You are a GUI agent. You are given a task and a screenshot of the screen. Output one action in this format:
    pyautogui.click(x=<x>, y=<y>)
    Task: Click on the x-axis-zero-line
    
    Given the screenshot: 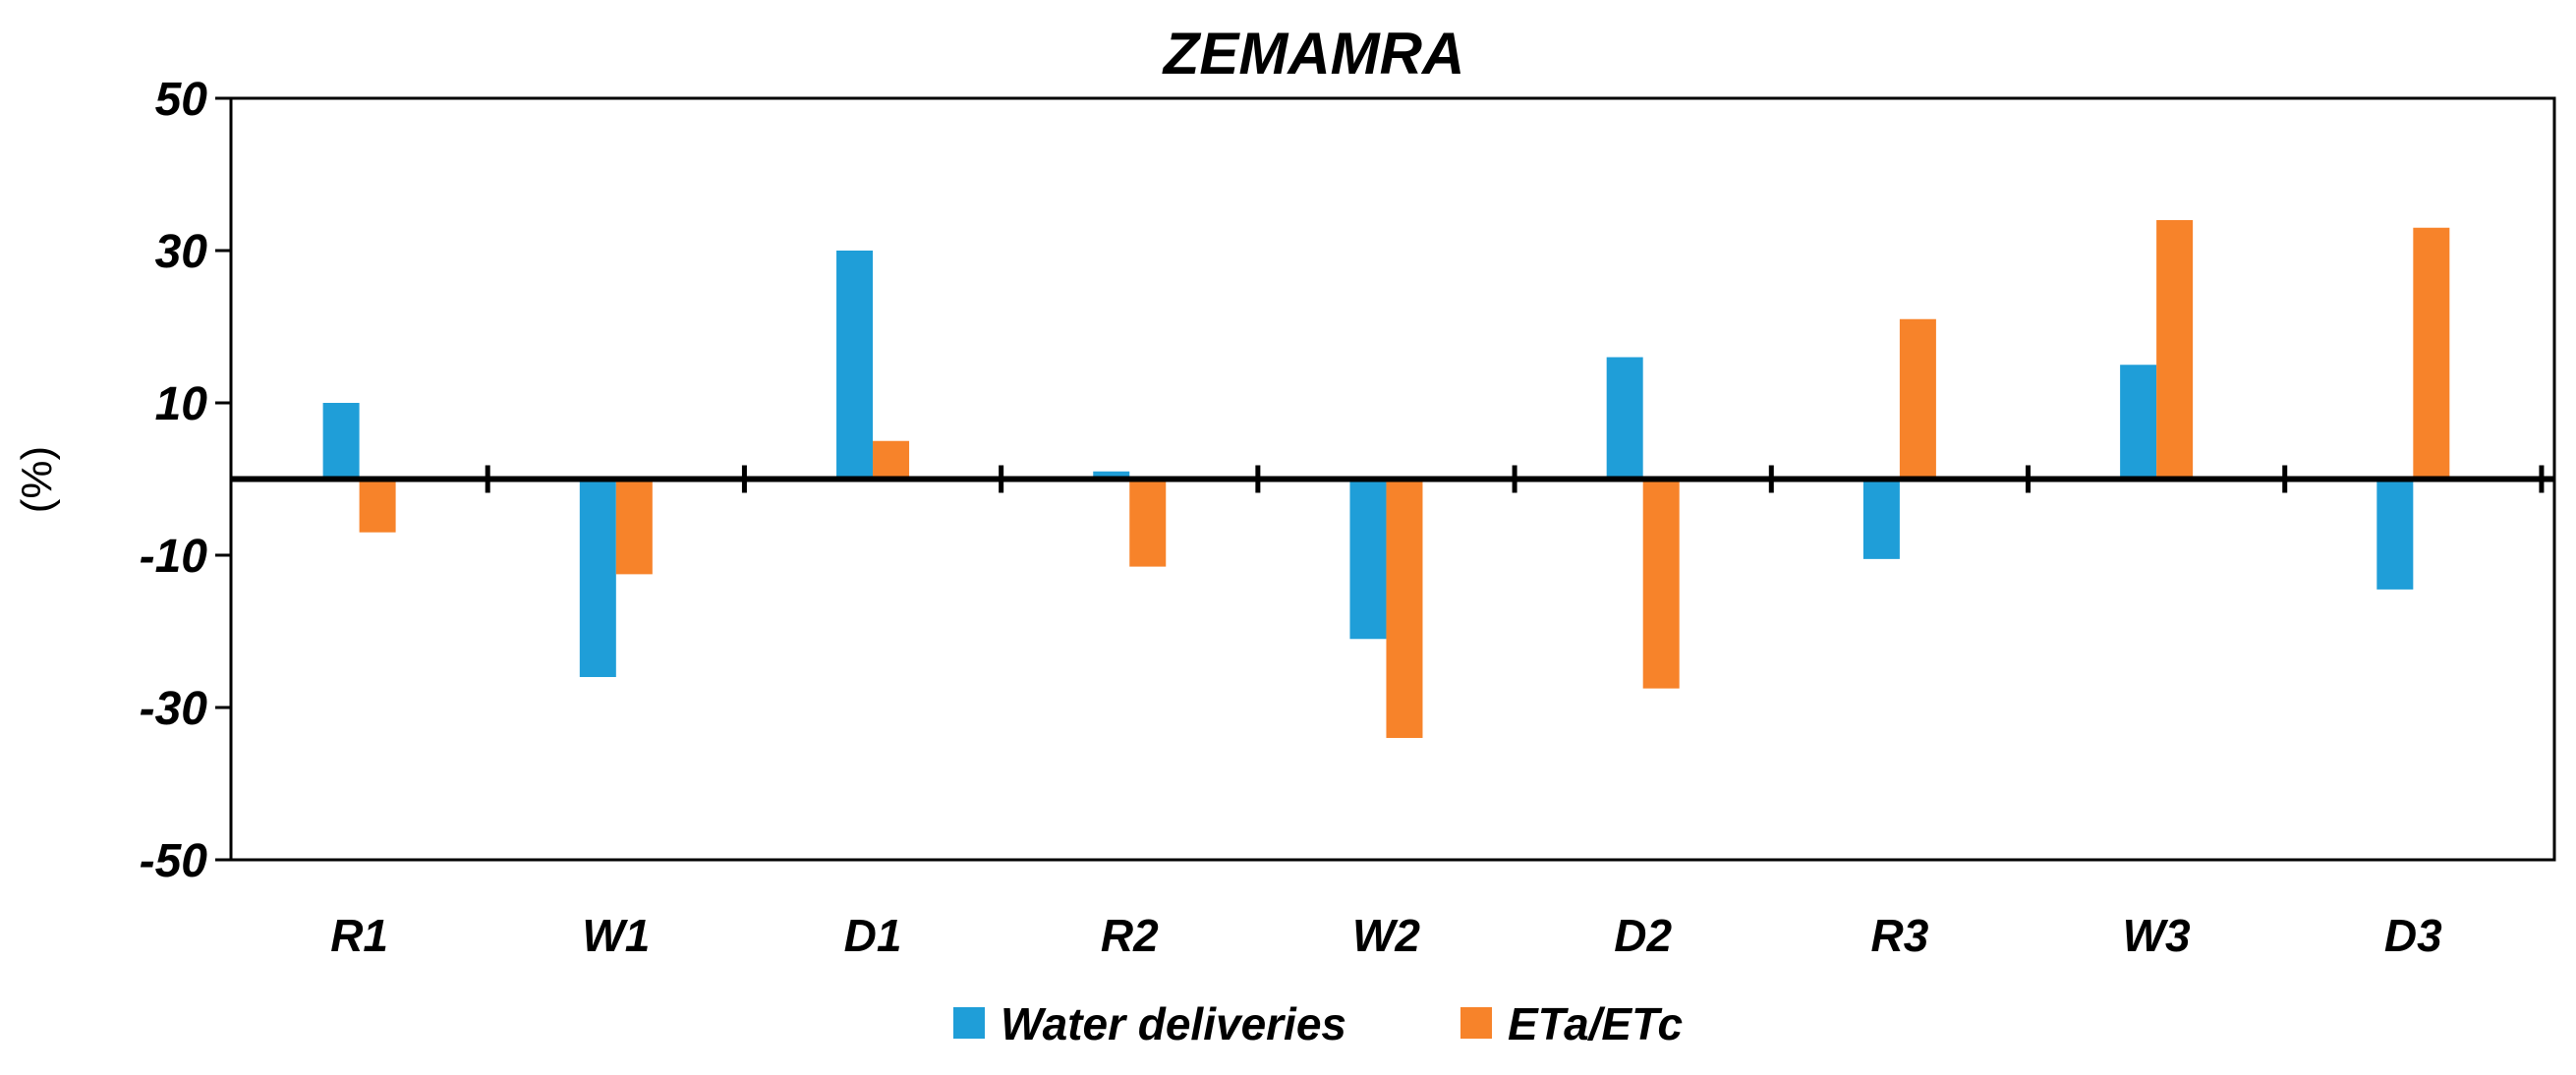 What is the action you would take?
    pyautogui.click(x=1393, y=479)
    